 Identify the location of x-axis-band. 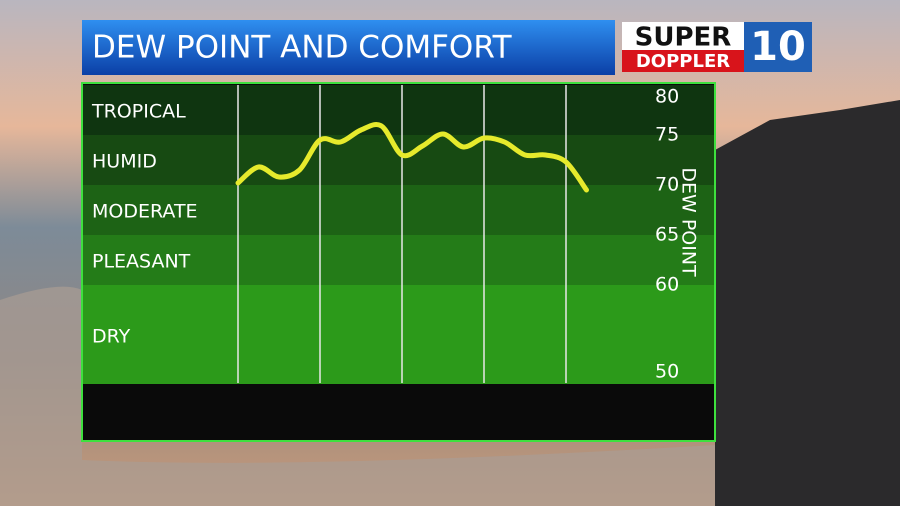
(398, 411).